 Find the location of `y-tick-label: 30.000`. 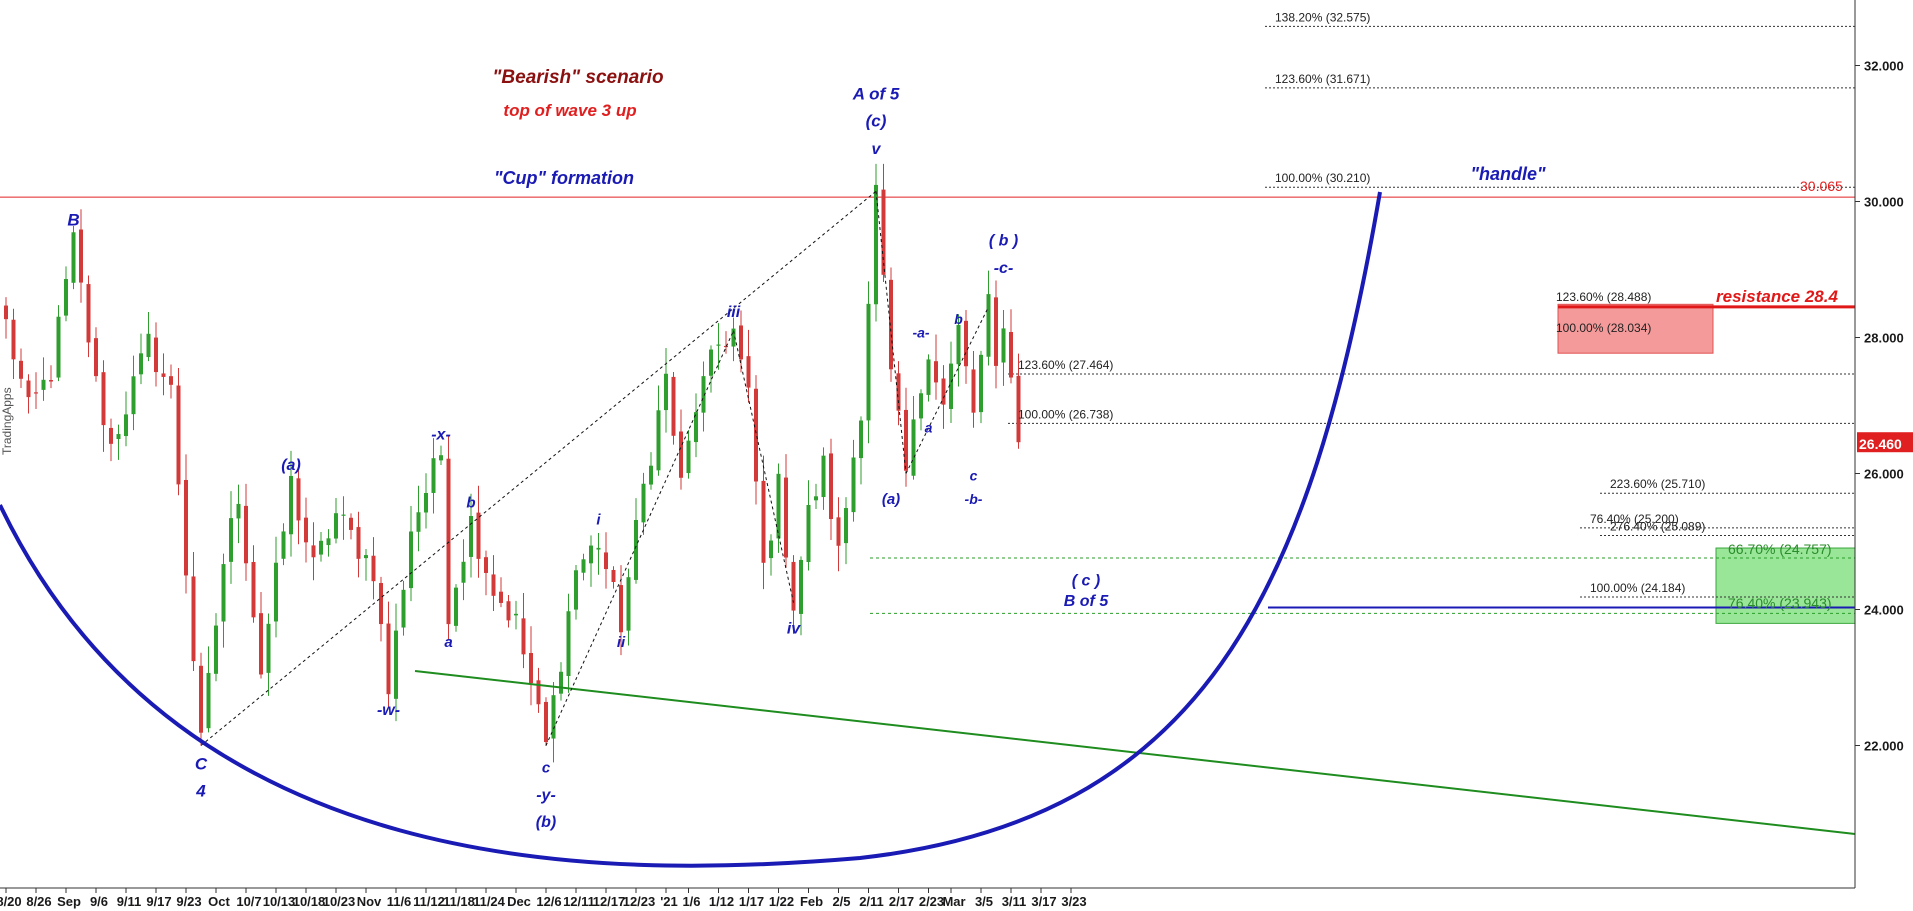

y-tick-label: 30.000 is located at coordinates (1884, 202).